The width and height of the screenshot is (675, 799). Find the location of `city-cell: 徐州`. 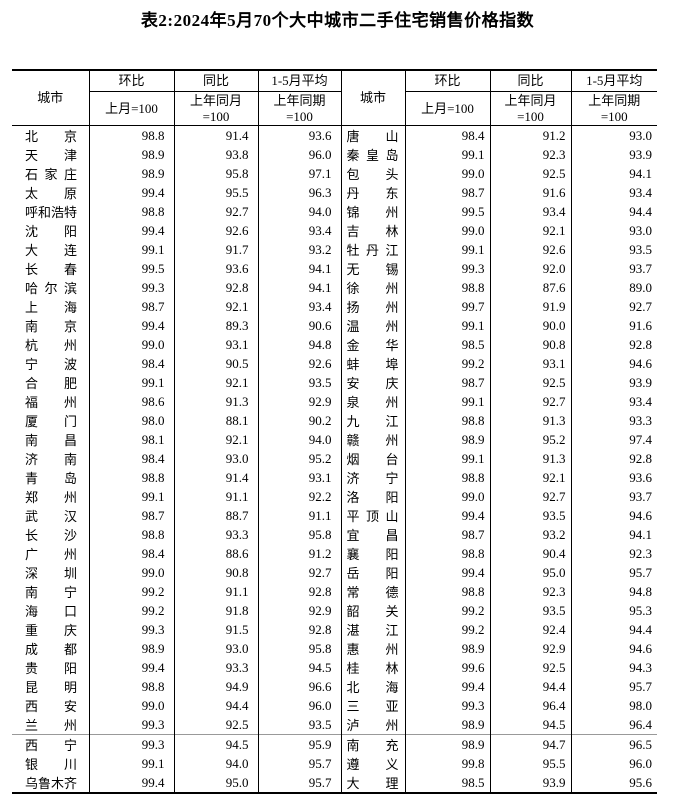

city-cell: 徐州 is located at coordinates (373, 287).